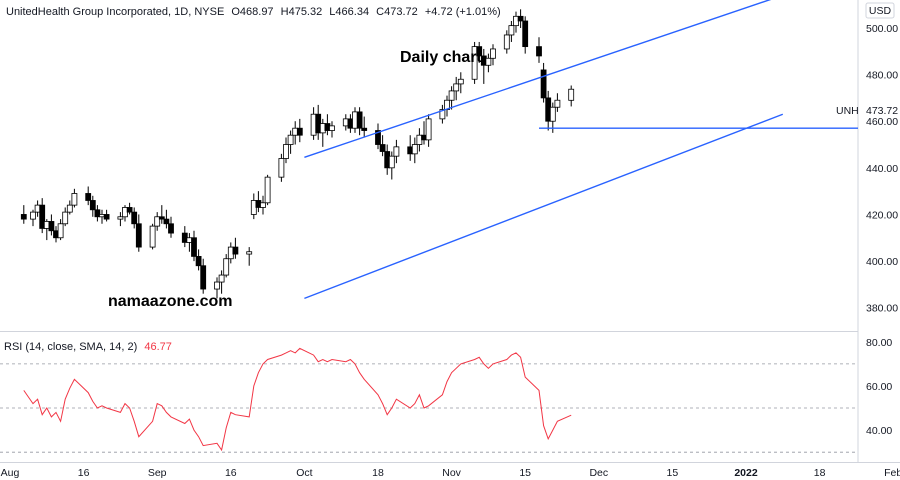  I want to click on daily-chart-note: Daily chart, so click(441, 57).